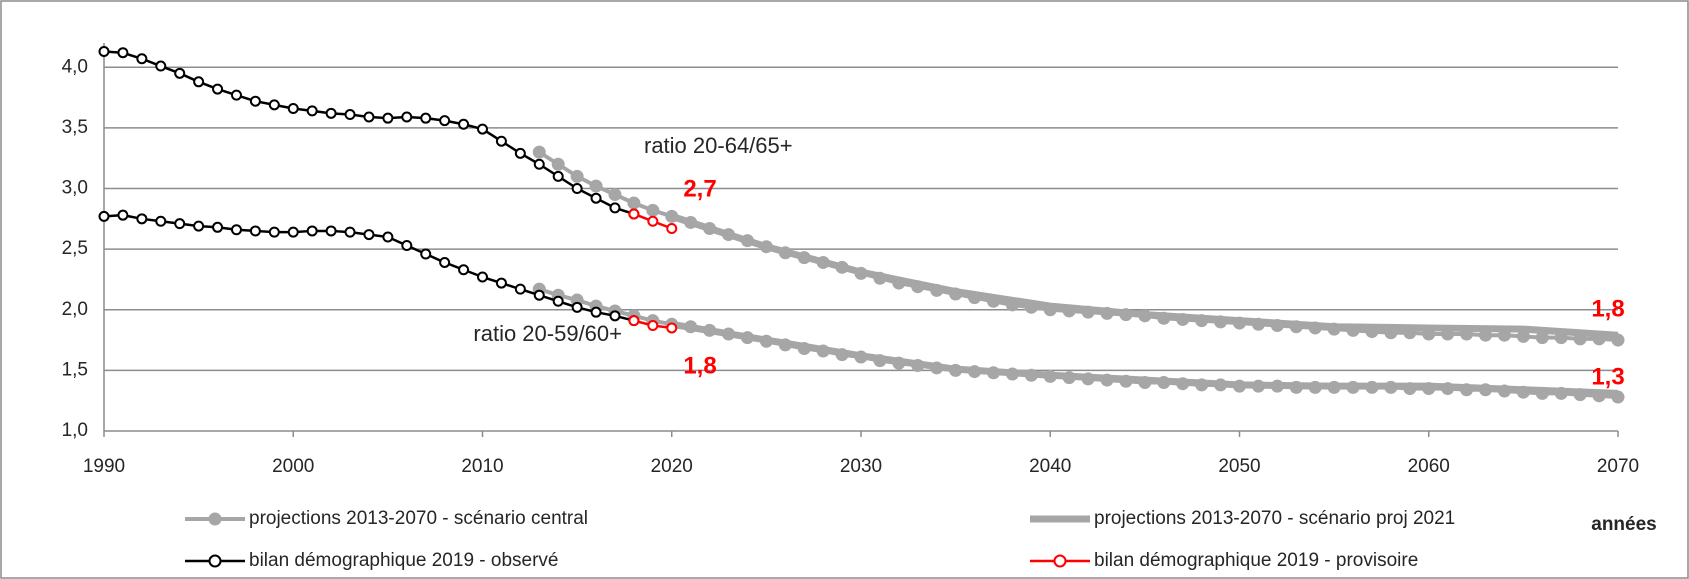 This screenshot has height=579, width=1689. I want to click on x-tick-label: 1990, so click(104, 466).